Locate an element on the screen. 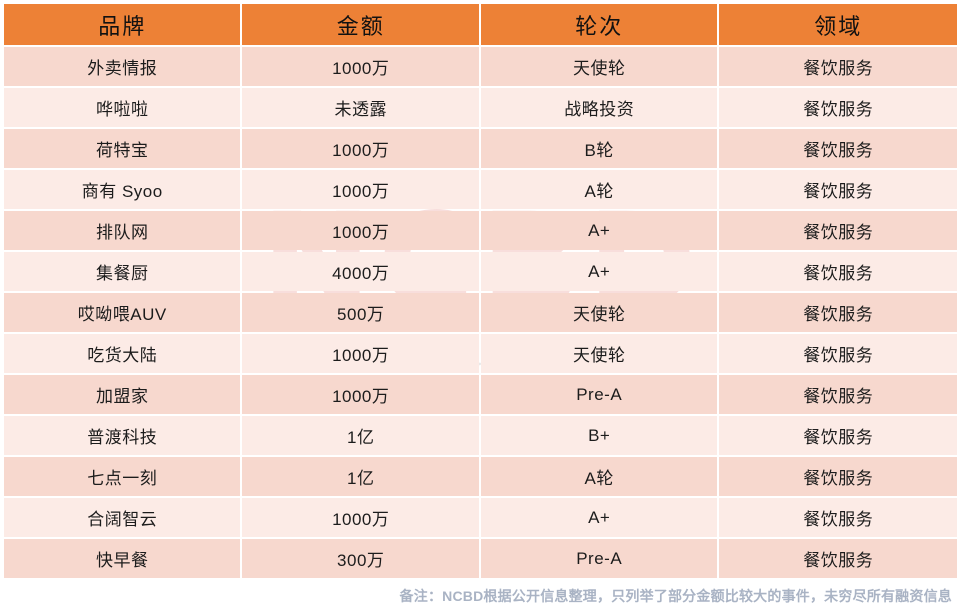 This screenshot has height=611, width=964. cell-amount: 500万 is located at coordinates (360, 312).